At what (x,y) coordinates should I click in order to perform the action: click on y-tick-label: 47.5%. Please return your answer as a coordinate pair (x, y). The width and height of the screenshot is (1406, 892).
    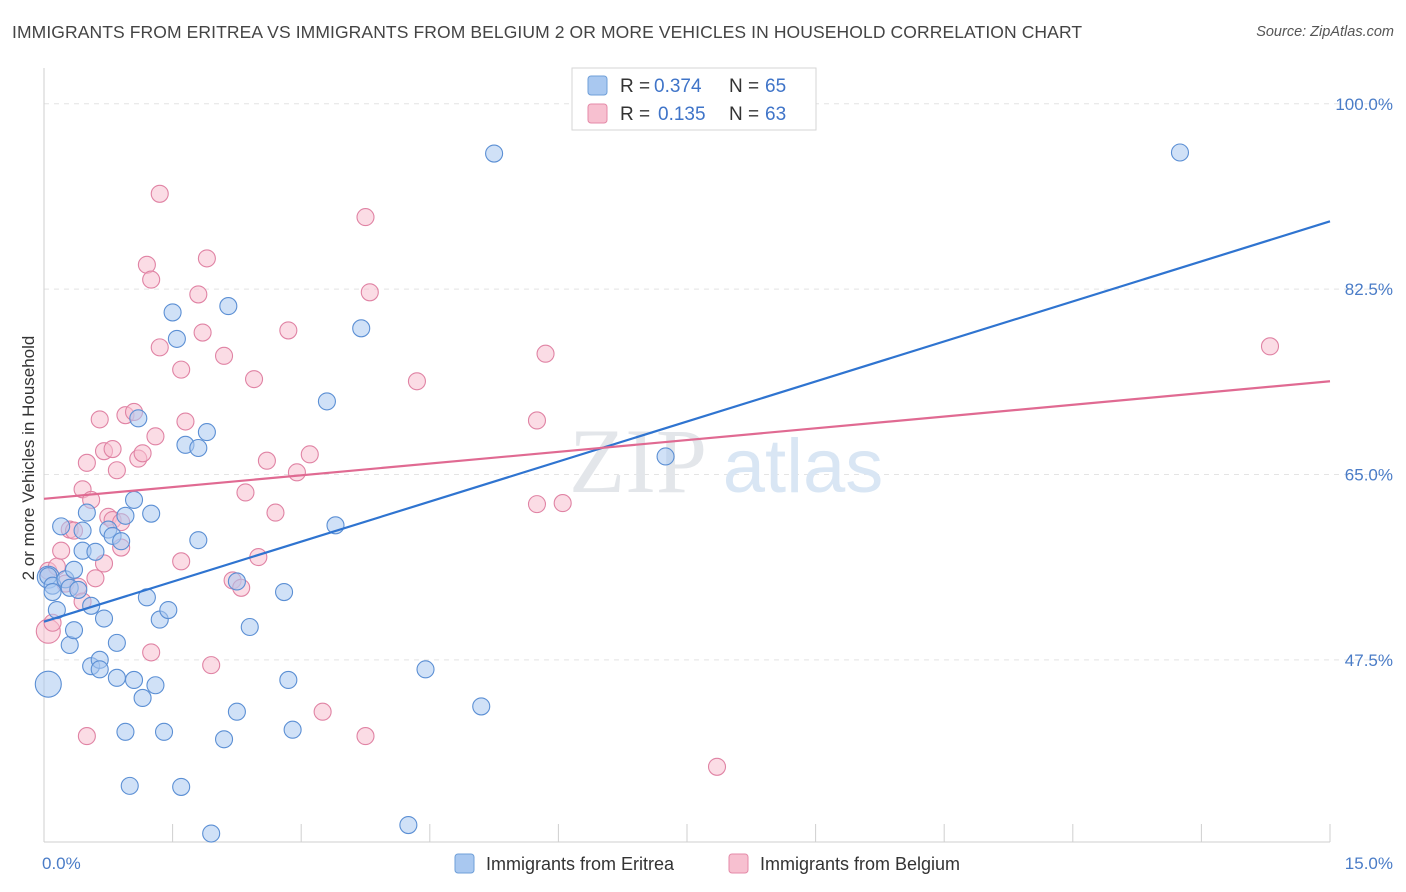
    Looking at the image, I should click on (1369, 660).